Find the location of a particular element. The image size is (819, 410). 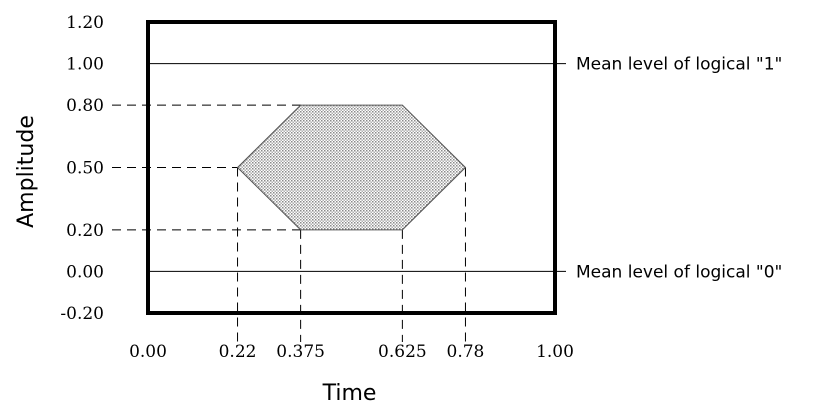

mask-region is located at coordinates (351, 167).